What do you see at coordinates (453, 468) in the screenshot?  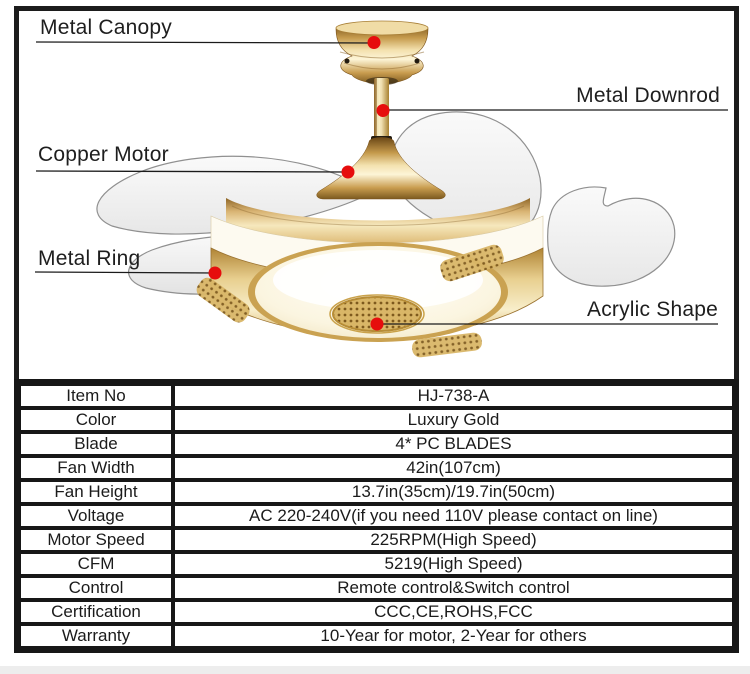 I see `spec-value-cell: 42in(107cm)` at bounding box center [453, 468].